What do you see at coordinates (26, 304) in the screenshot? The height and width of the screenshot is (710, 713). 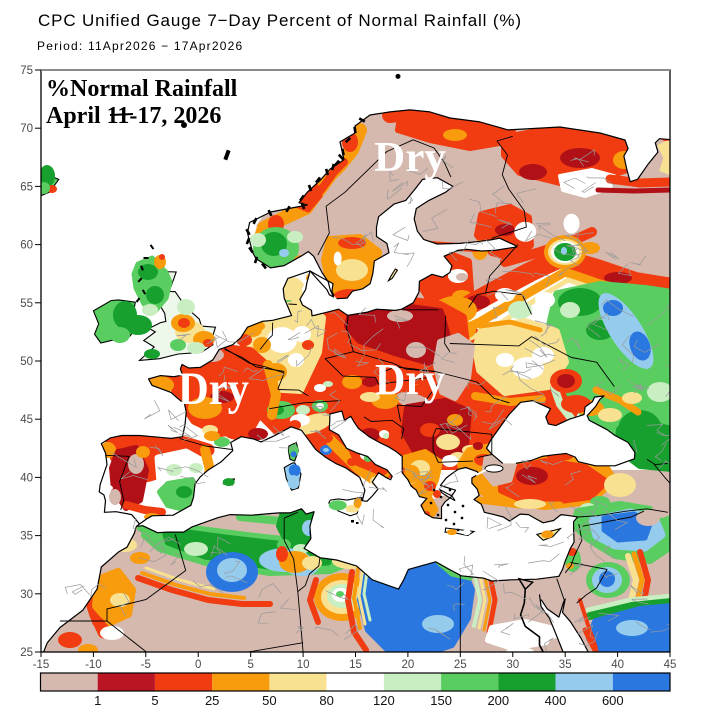 I see `svg-text: 55` at bounding box center [26, 304].